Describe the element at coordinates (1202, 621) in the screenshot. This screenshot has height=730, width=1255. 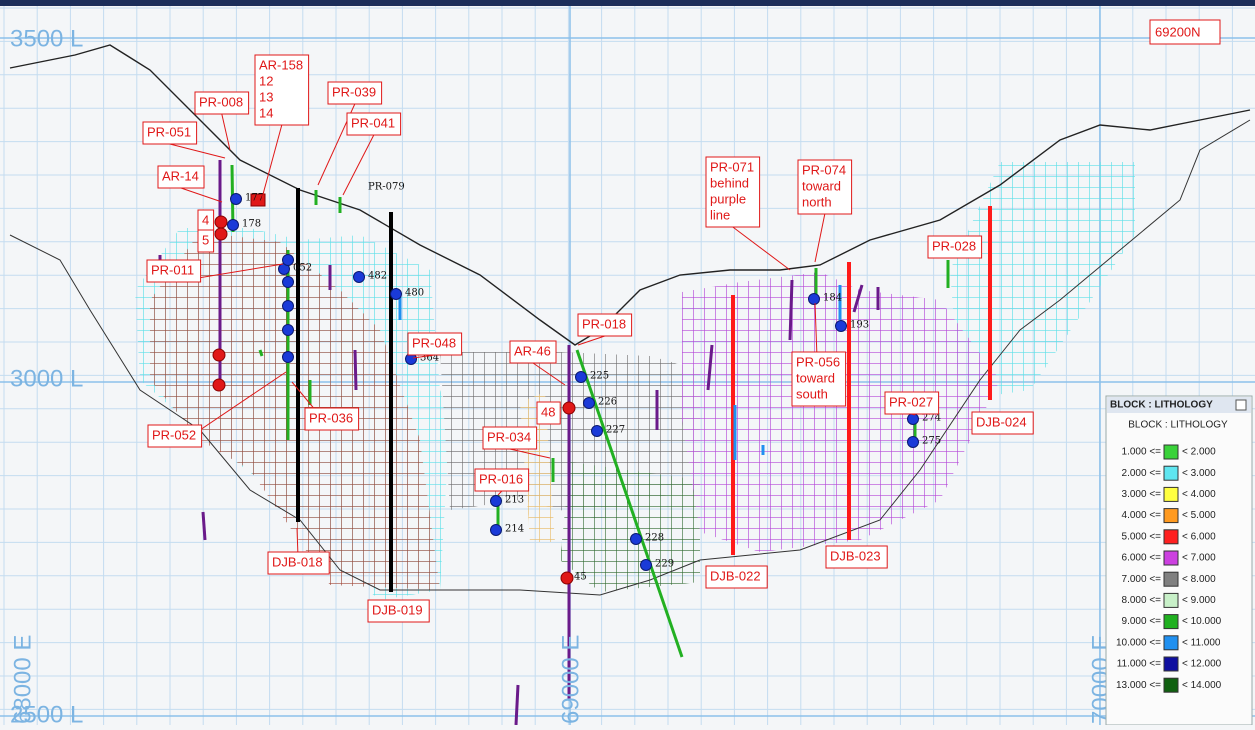
I see `legend-to: < 10.000` at that location.